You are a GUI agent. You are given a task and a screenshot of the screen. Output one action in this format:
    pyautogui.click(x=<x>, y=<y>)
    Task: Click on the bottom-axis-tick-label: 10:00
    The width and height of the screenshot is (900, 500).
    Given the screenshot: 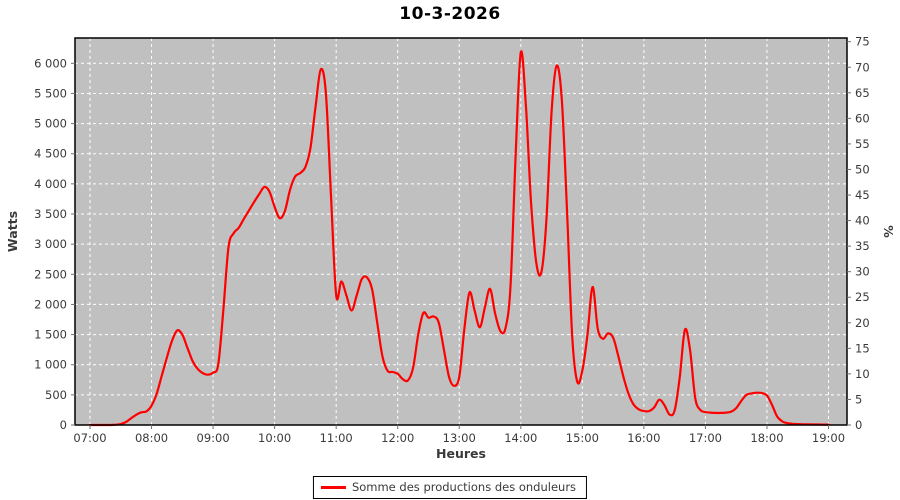 What is the action you would take?
    pyautogui.click(x=274, y=438)
    